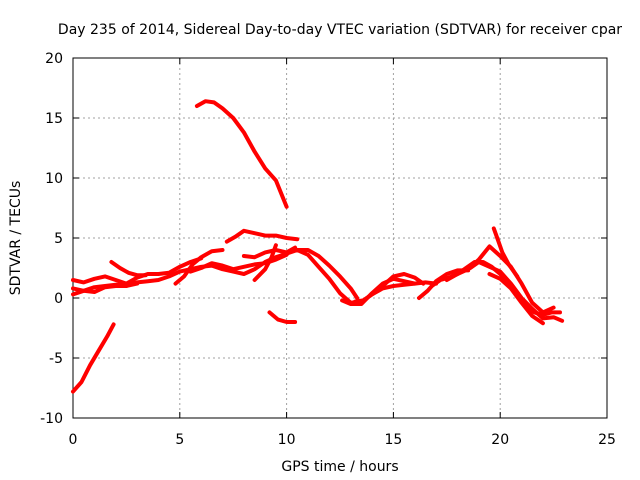 The image size is (640, 480). What do you see at coordinates (287, 440) in the screenshot?
I see `x-tick-label: 10` at bounding box center [287, 440].